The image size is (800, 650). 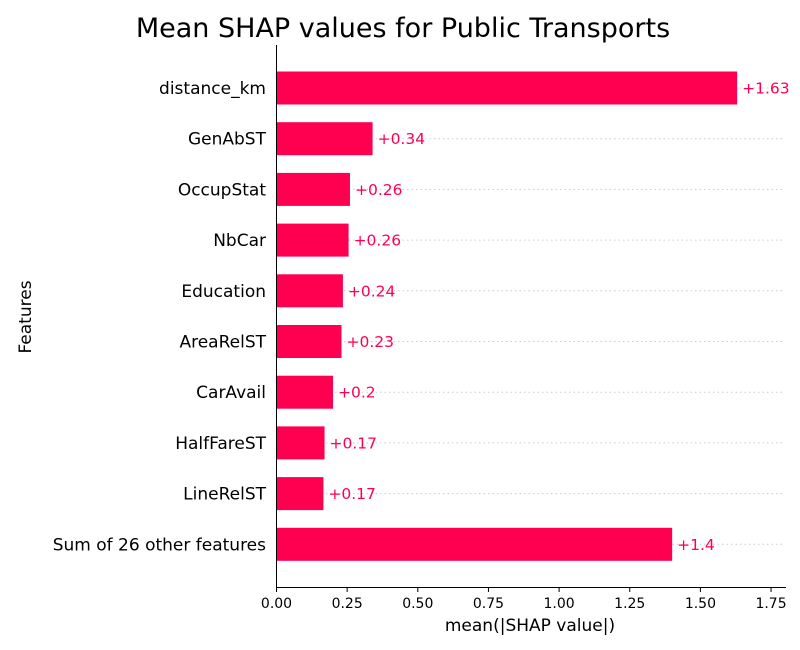 I want to click on x-axis-ticks: 0.00 0.25 0.50 0.75 1.00 1.25 1.50 1.75, so click(x=524, y=599).